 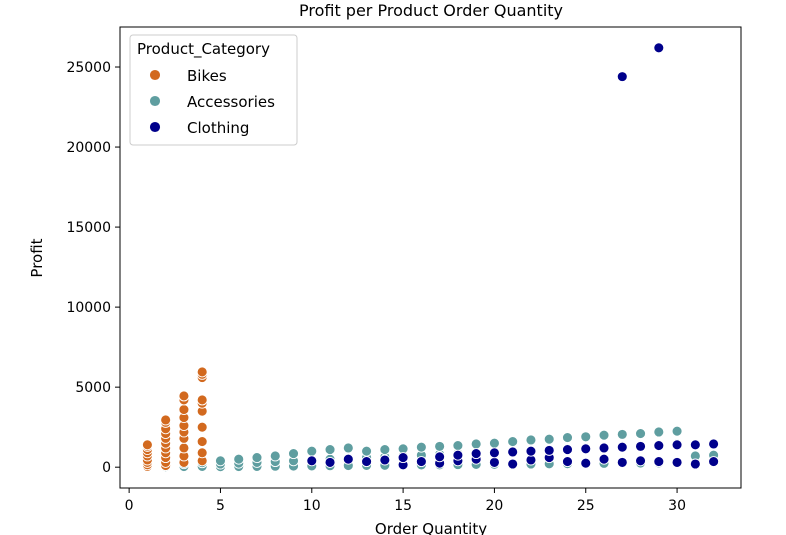 I want to click on x-tick-labels: 0 5 10 15 20 25 30, so click(x=405, y=506).